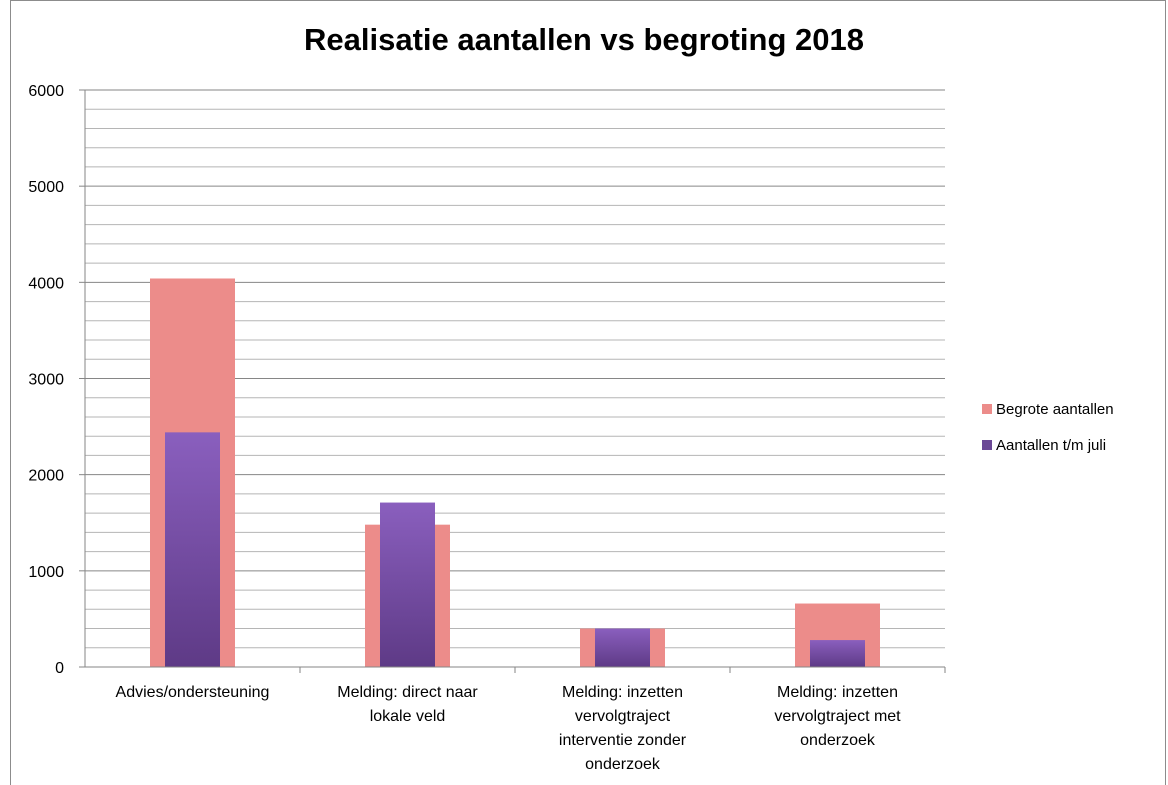 The height and width of the screenshot is (785, 1168). What do you see at coordinates (408, 716) in the screenshot?
I see `x-category-label-line: lokale veld` at bounding box center [408, 716].